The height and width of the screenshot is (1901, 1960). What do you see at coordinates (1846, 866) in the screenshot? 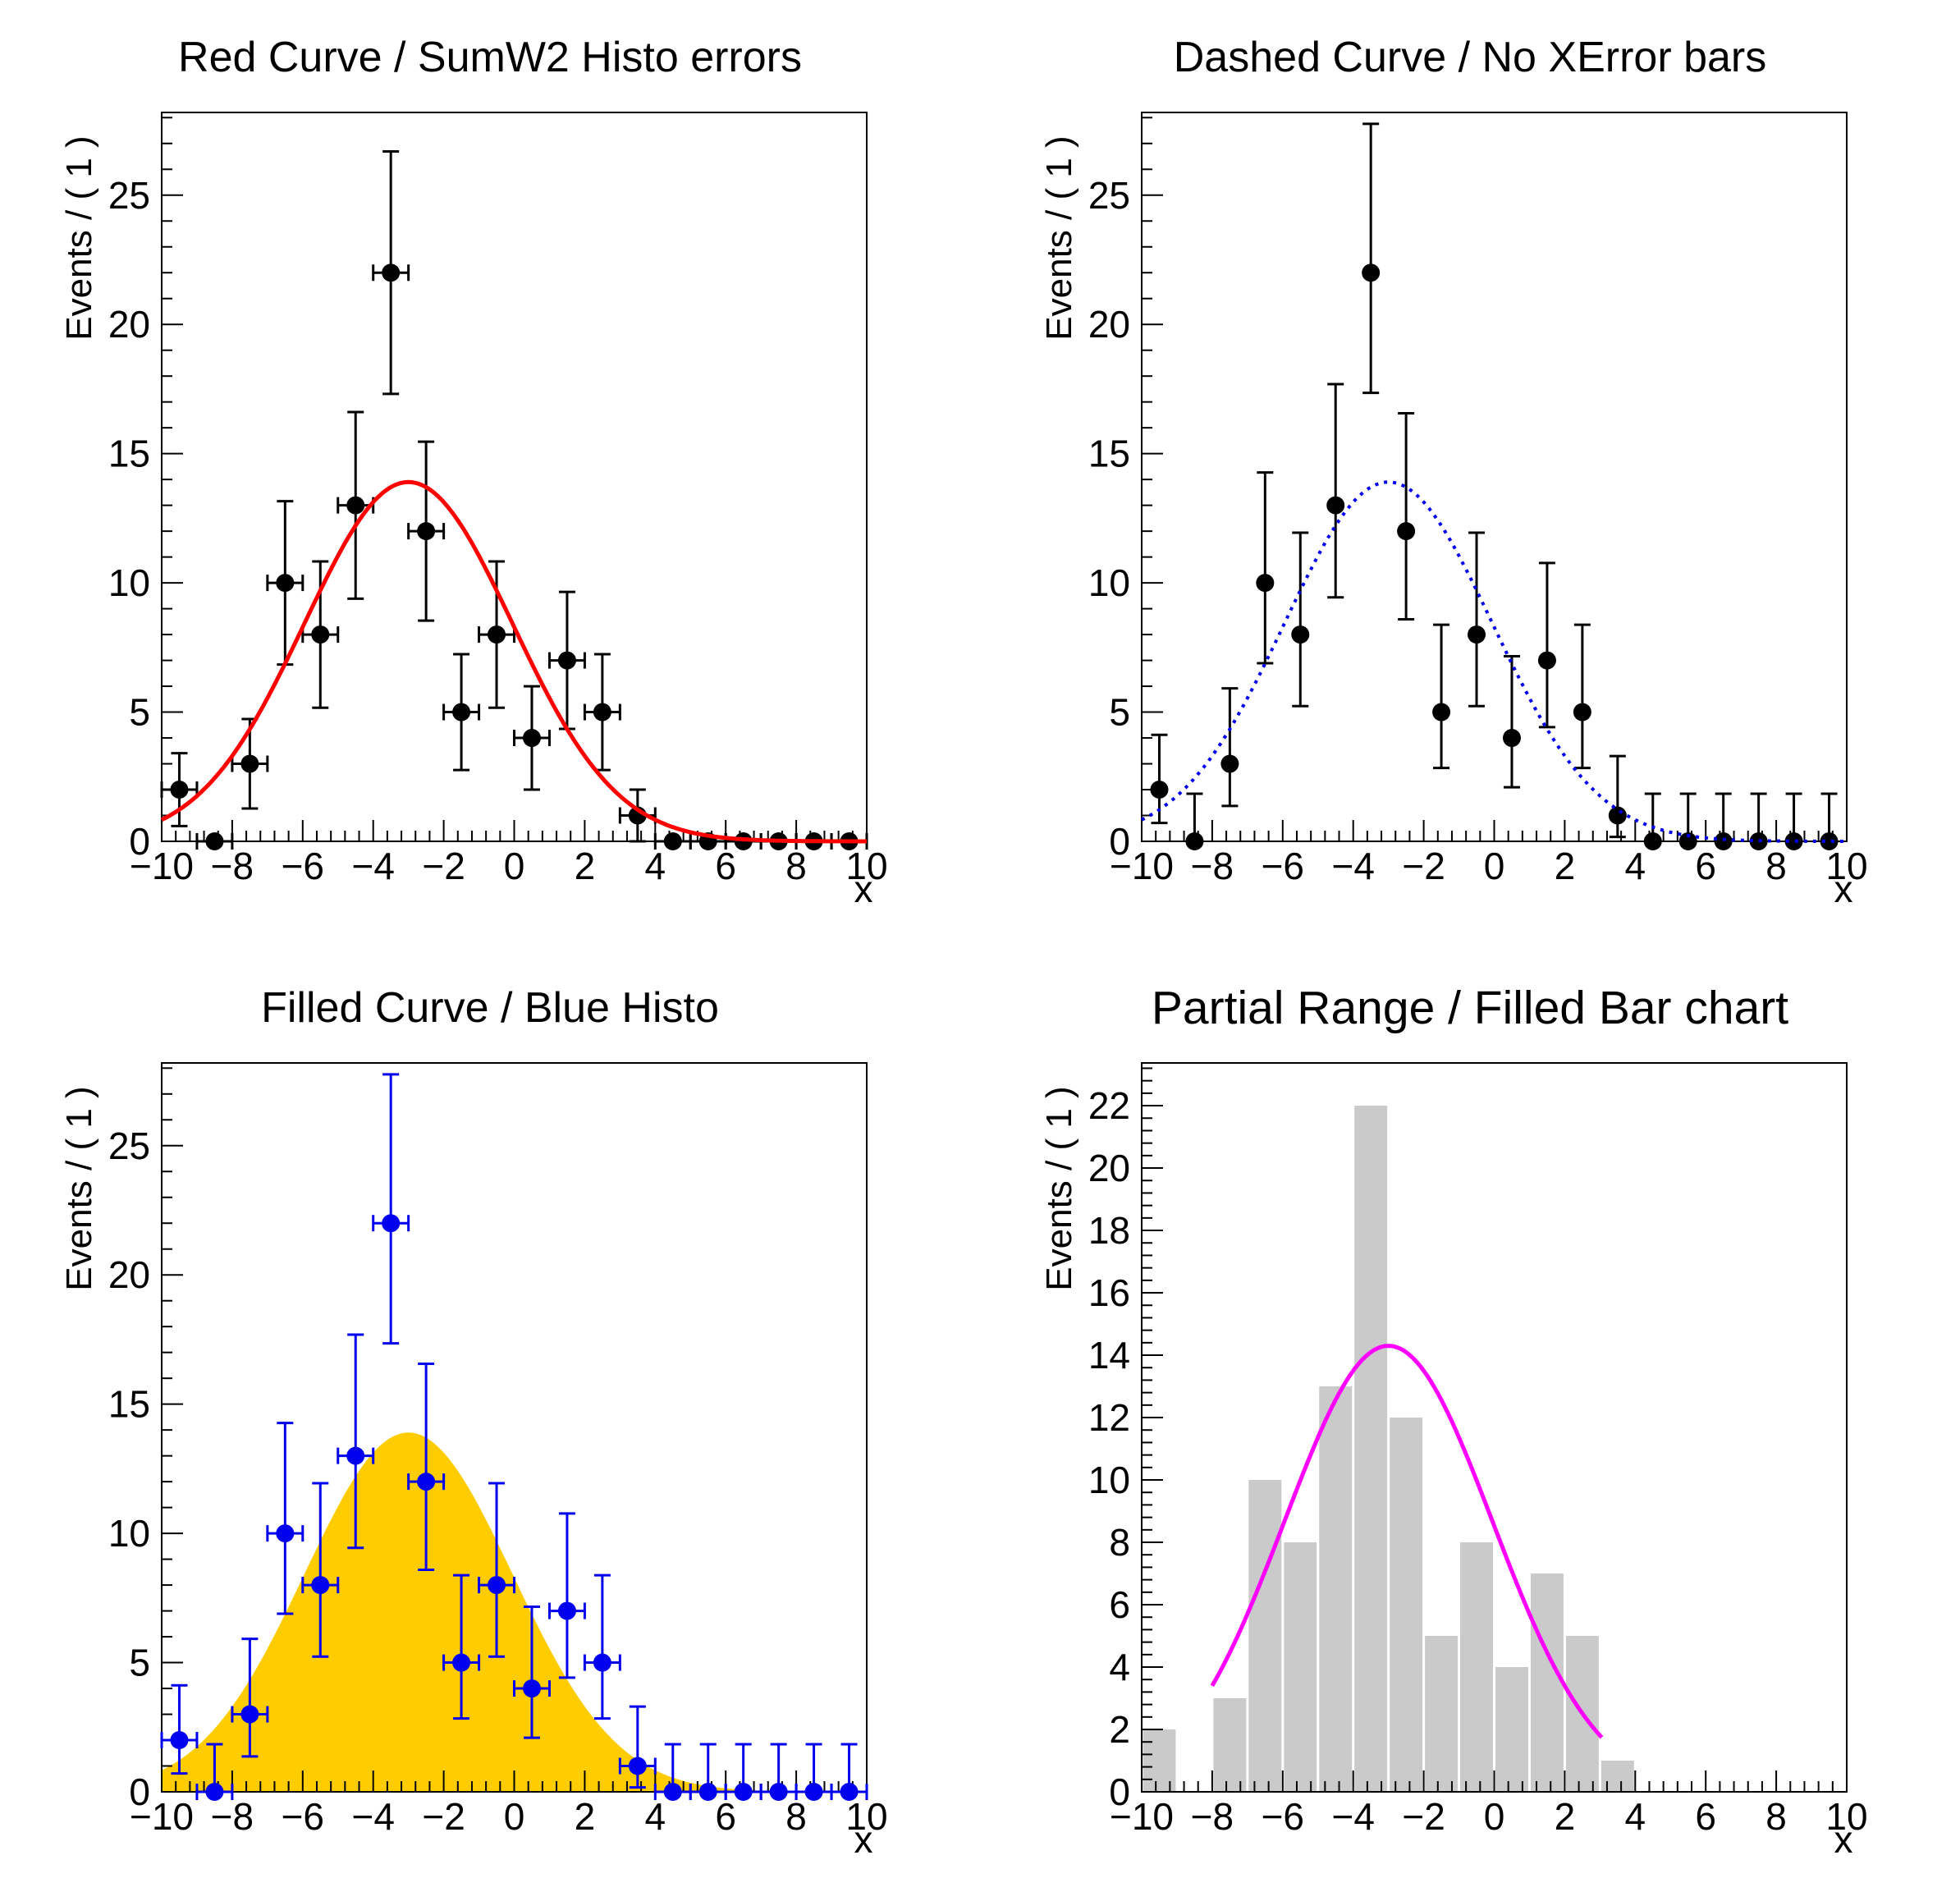
I see `x-tick-label: 10` at bounding box center [1846, 866].